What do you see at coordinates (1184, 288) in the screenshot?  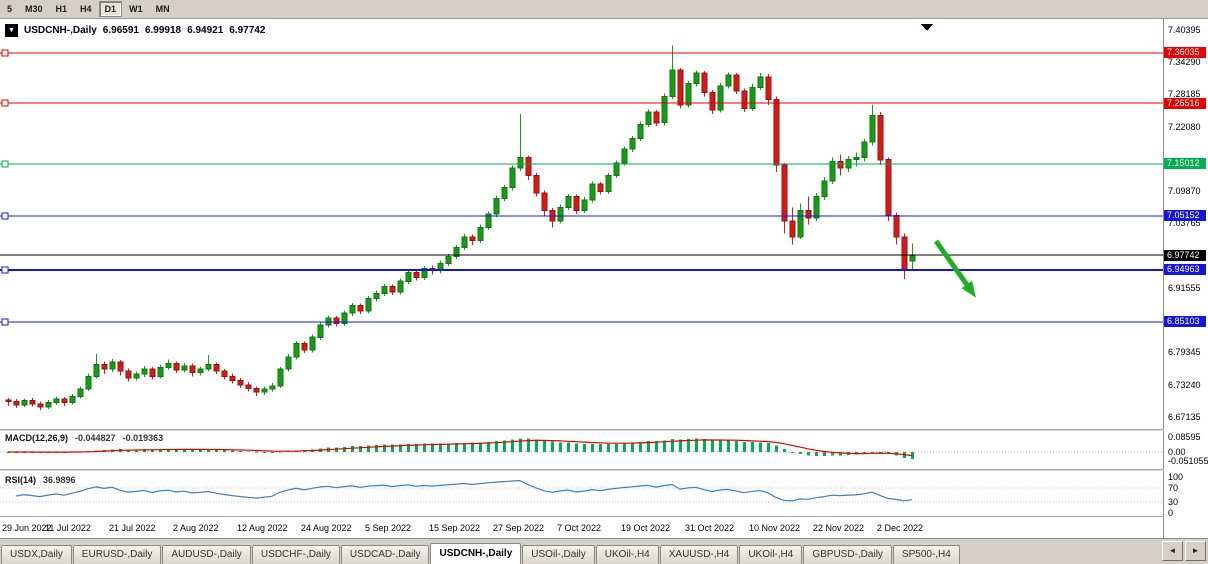 I see `price-scale-tick: 6.91555` at bounding box center [1184, 288].